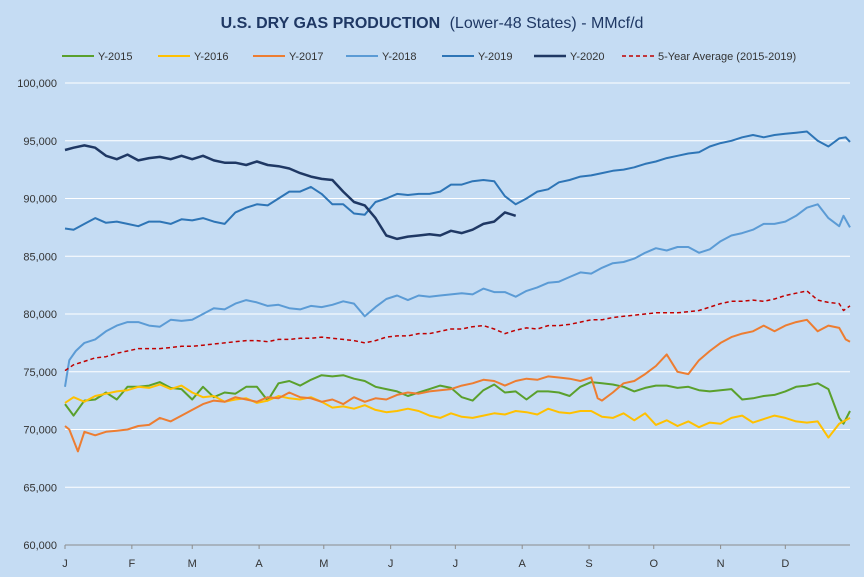 The image size is (864, 577). I want to click on y-tick-label: 90,000, so click(40, 200).